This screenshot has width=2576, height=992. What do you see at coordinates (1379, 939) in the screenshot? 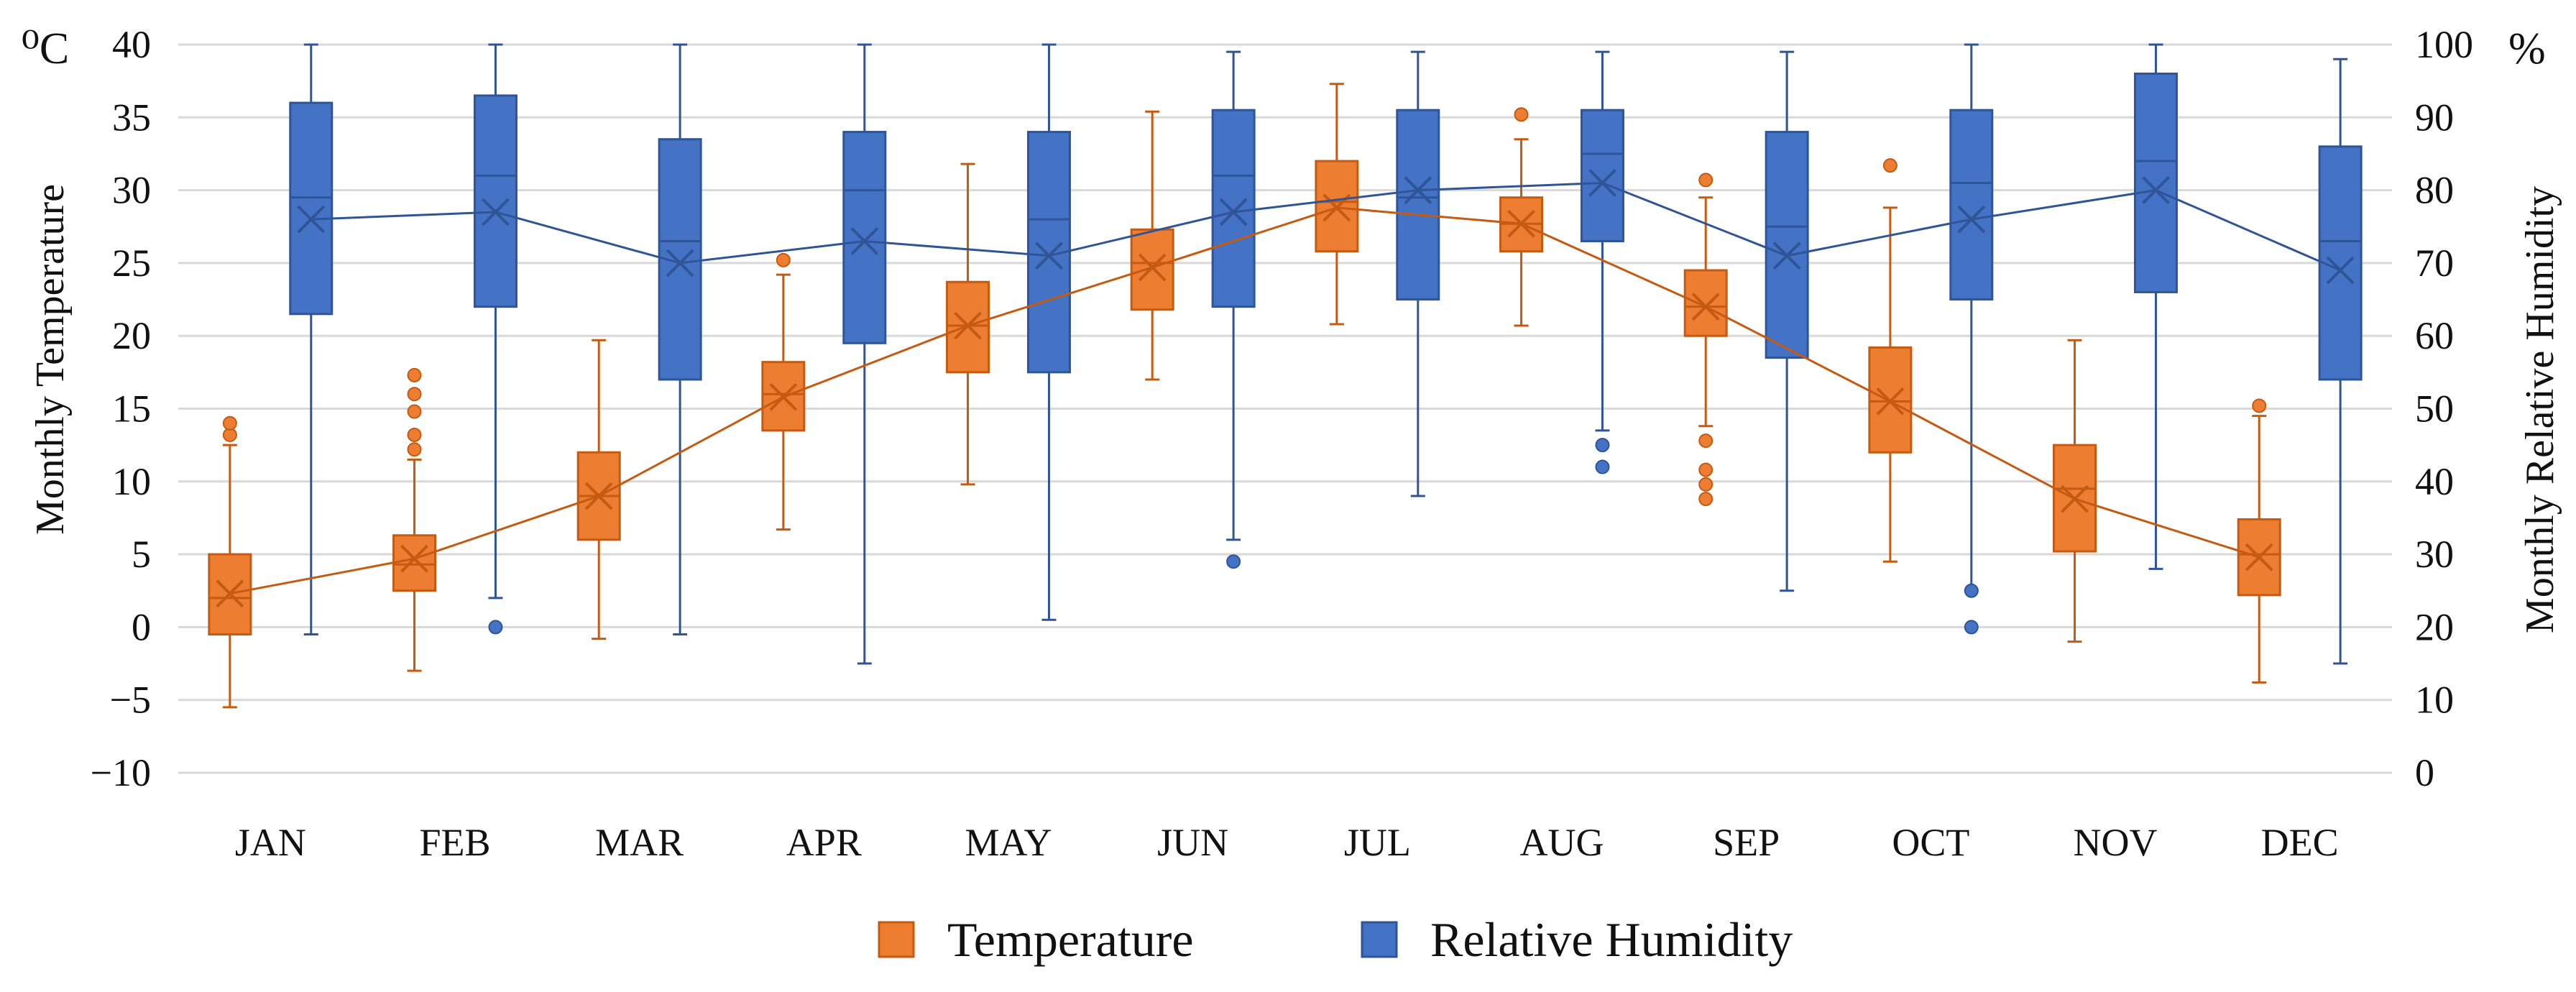
I see `legend-swatch-relative-humidity` at bounding box center [1379, 939].